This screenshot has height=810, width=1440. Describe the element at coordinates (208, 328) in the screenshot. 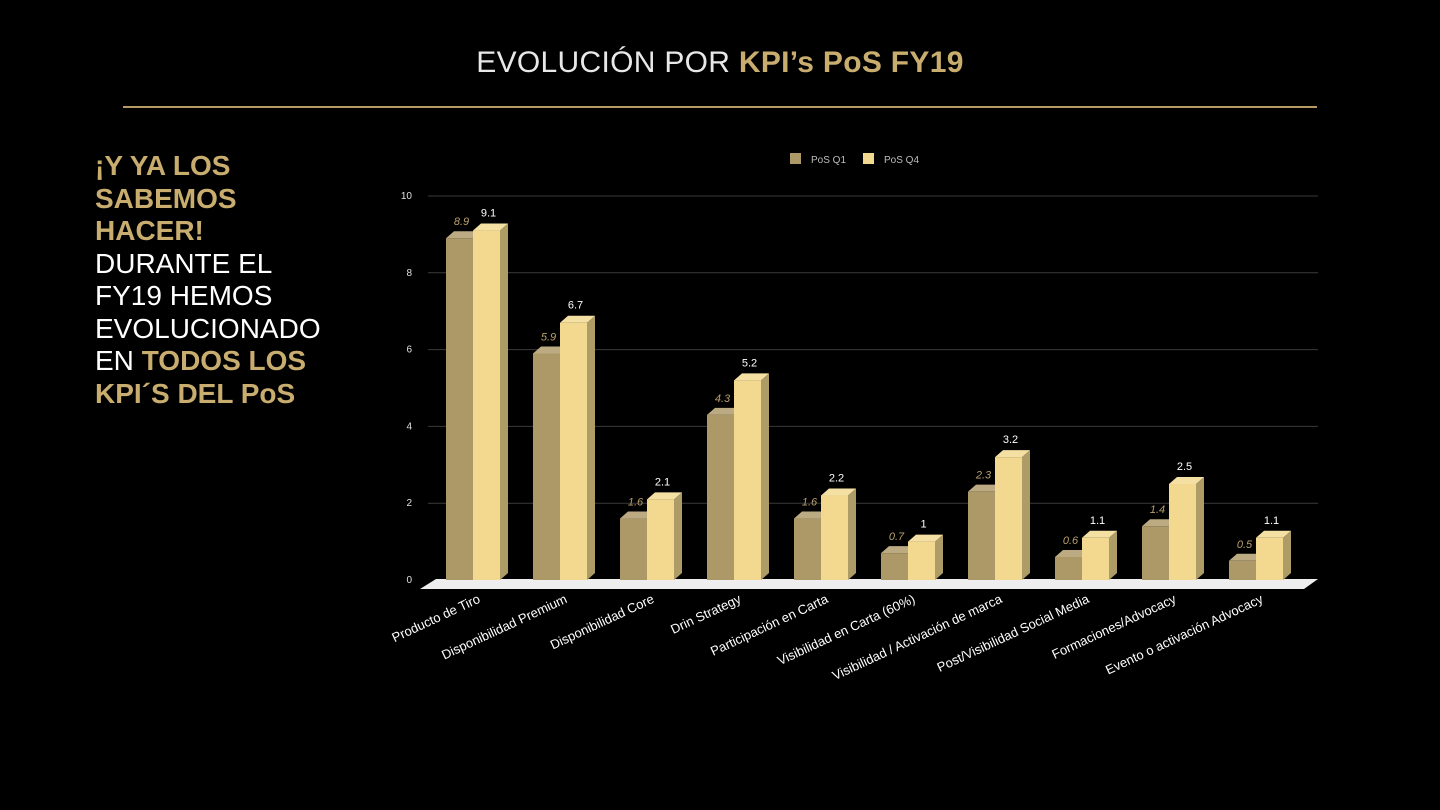

I see `sidebar-line-6: EVOLUCIONADO` at that location.